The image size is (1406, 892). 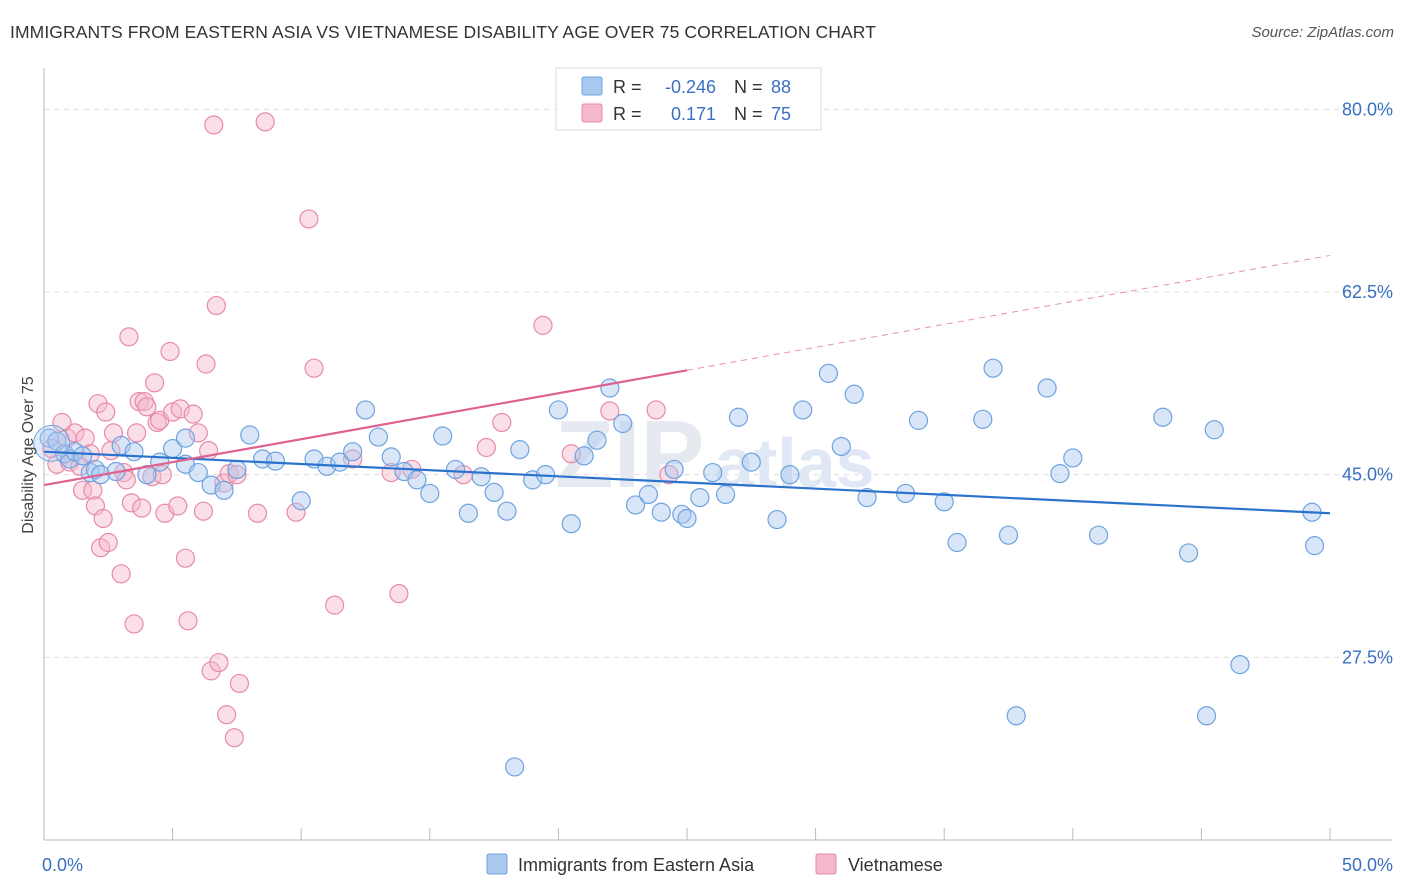 I want to click on series-legend: Immigrants from Eastern Asia Vietnamese, so click(x=714, y=864).